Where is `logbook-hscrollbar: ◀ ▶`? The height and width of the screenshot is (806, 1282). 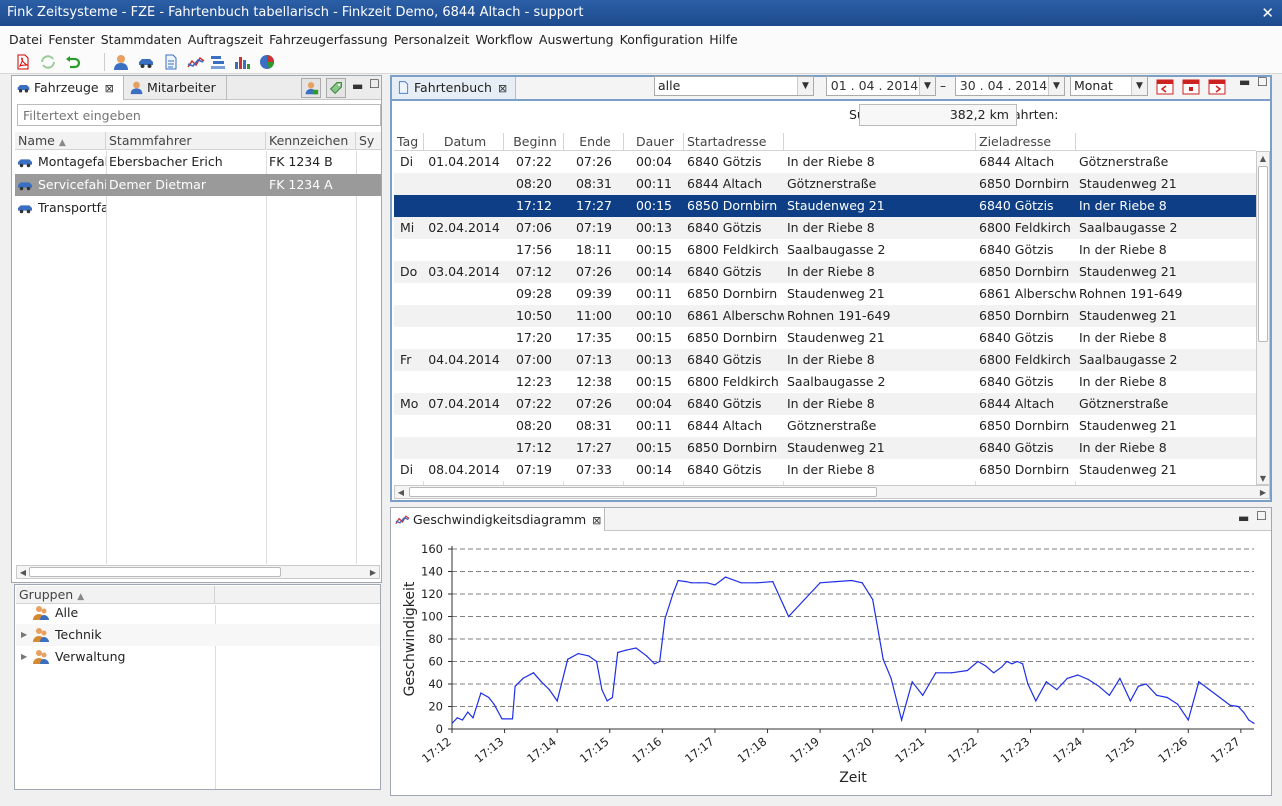
logbook-hscrollbar: ◀ ▶ is located at coordinates (832, 492).